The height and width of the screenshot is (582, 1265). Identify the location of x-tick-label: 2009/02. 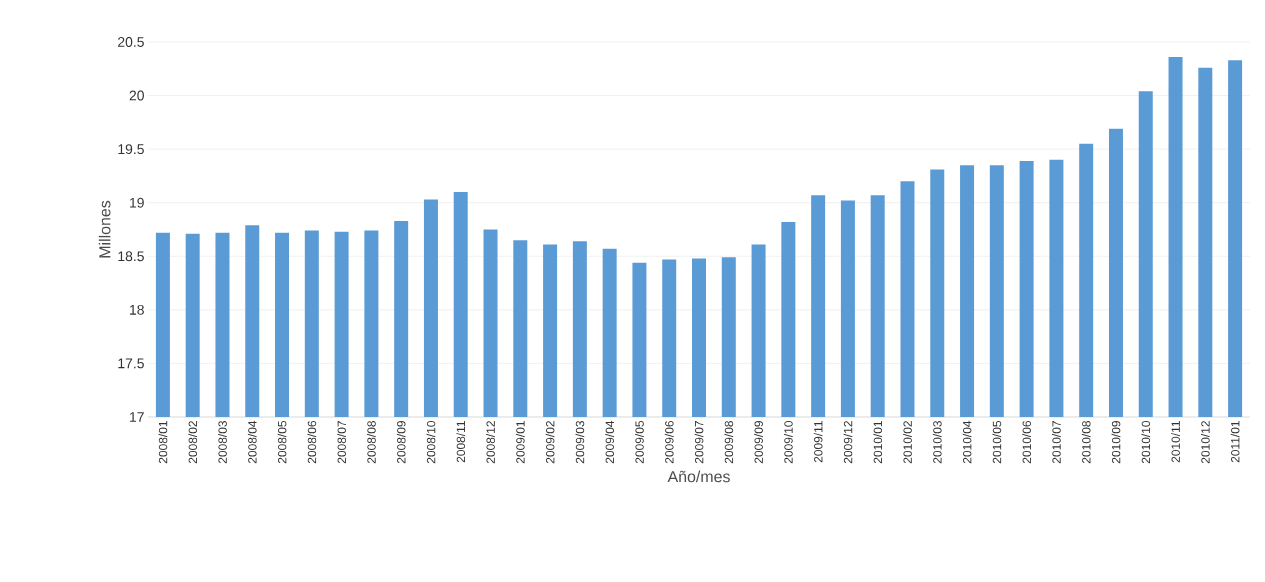
(550, 442).